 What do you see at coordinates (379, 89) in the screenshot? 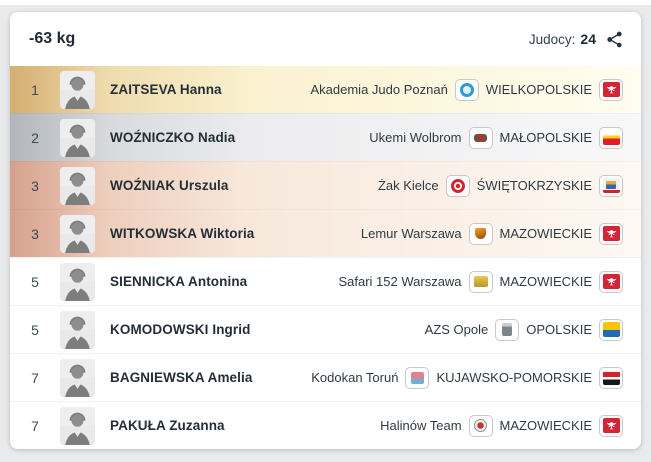
I see `club-name: Akademia Judo Poznań` at bounding box center [379, 89].